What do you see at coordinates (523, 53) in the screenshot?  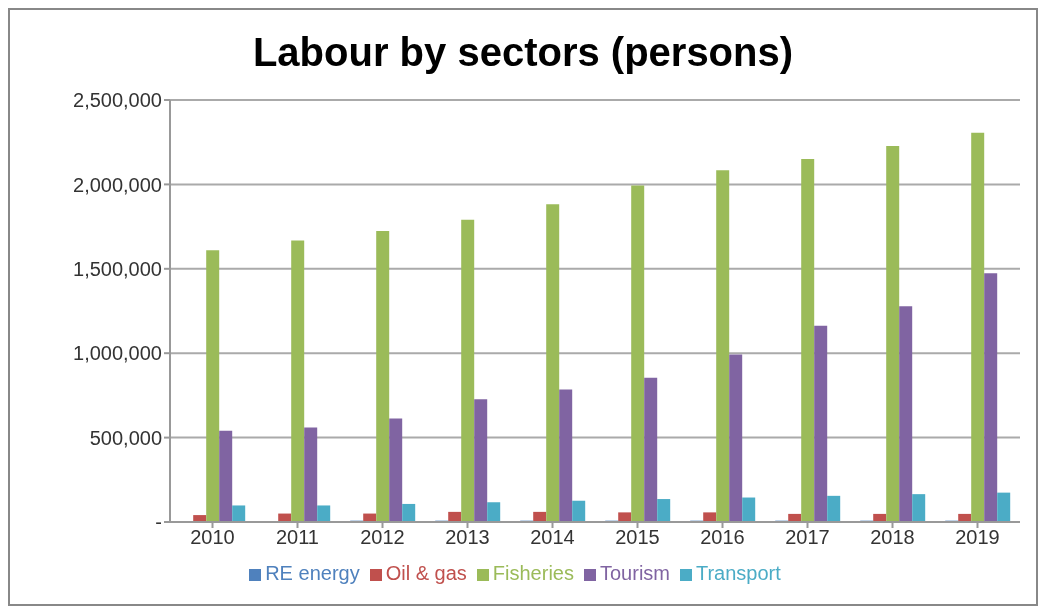 I see `chart-title: Labour by sectors (persons)` at bounding box center [523, 53].